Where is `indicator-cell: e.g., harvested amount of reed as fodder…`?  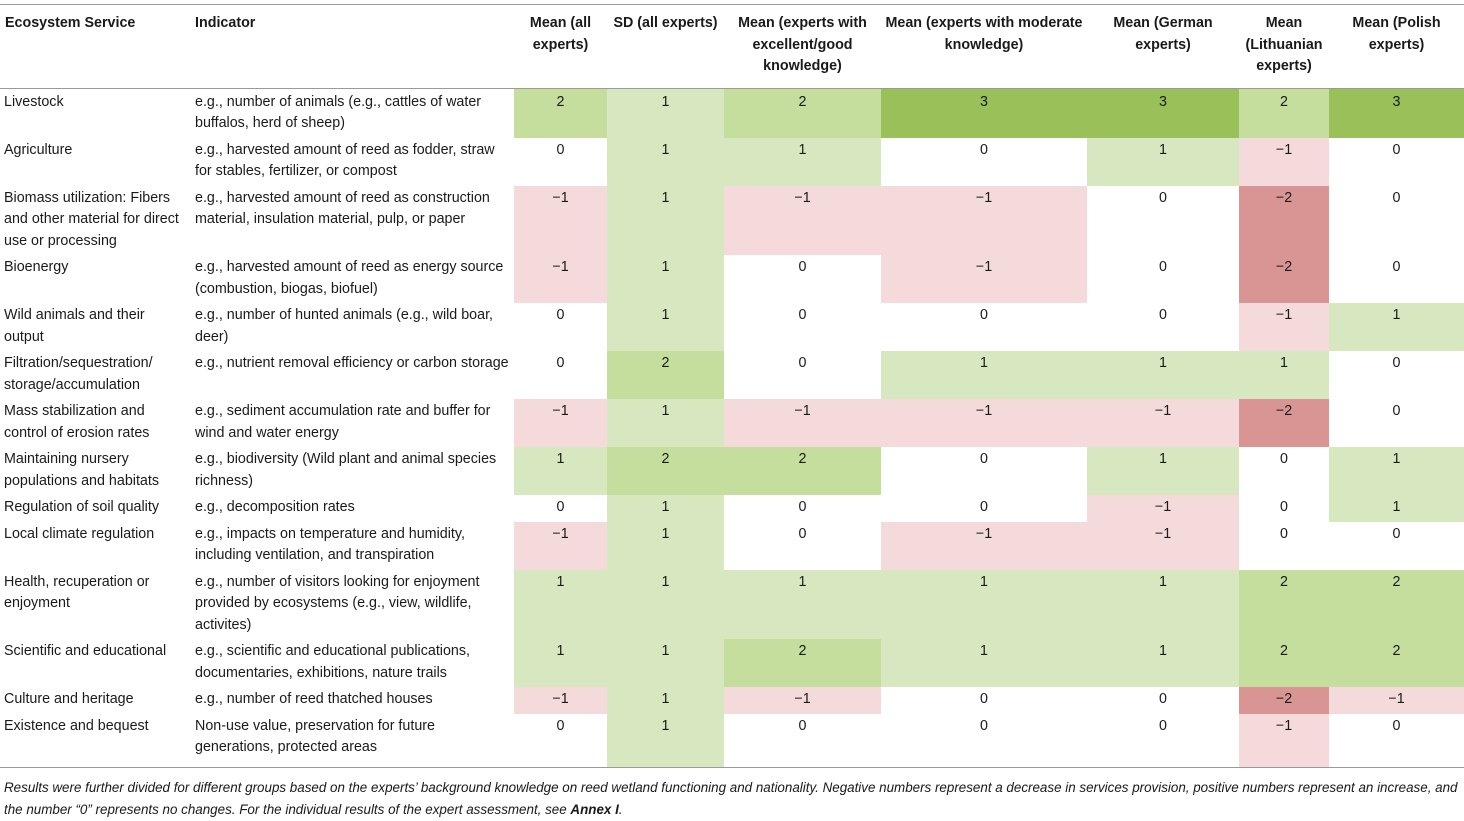 indicator-cell: e.g., harvested amount of reed as fodder… is located at coordinates (345, 160).